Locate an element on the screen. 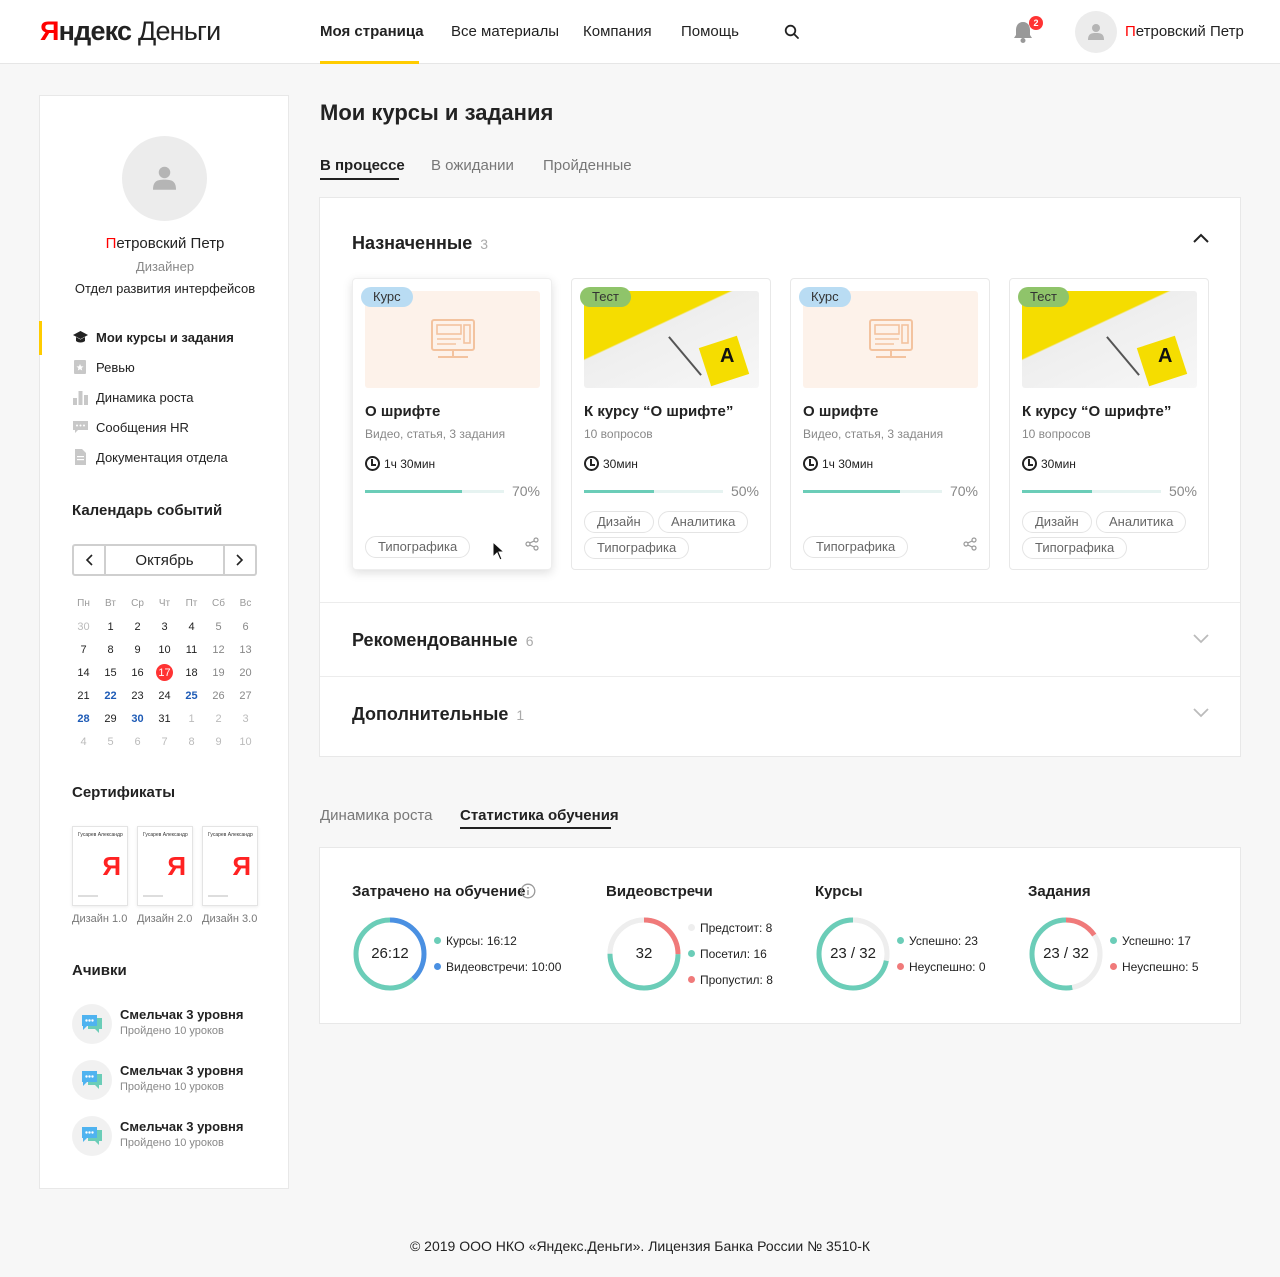 This screenshot has width=1280, height=1277. stat-title: Задания is located at coordinates (1059, 891).